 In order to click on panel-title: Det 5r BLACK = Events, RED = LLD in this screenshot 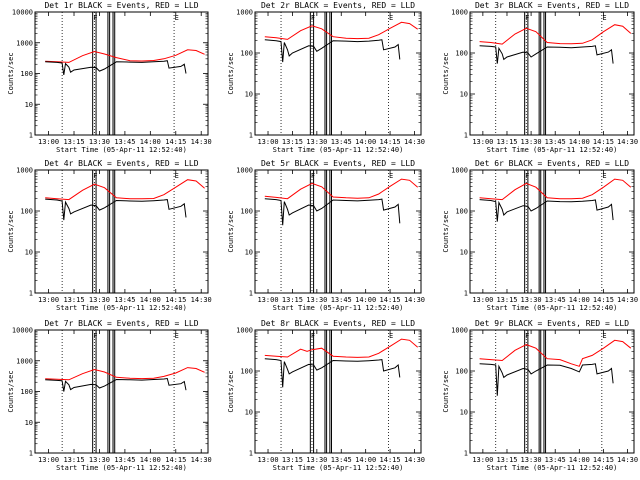, I will do `click(338, 163)`.